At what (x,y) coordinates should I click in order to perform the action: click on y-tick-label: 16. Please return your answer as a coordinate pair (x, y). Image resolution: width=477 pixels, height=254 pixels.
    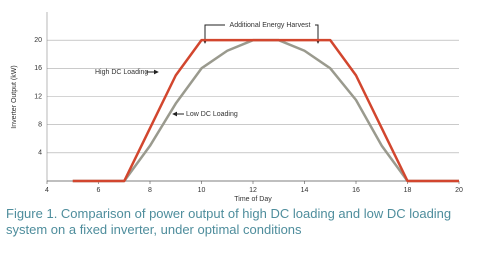
    Looking at the image, I should click on (38, 68).